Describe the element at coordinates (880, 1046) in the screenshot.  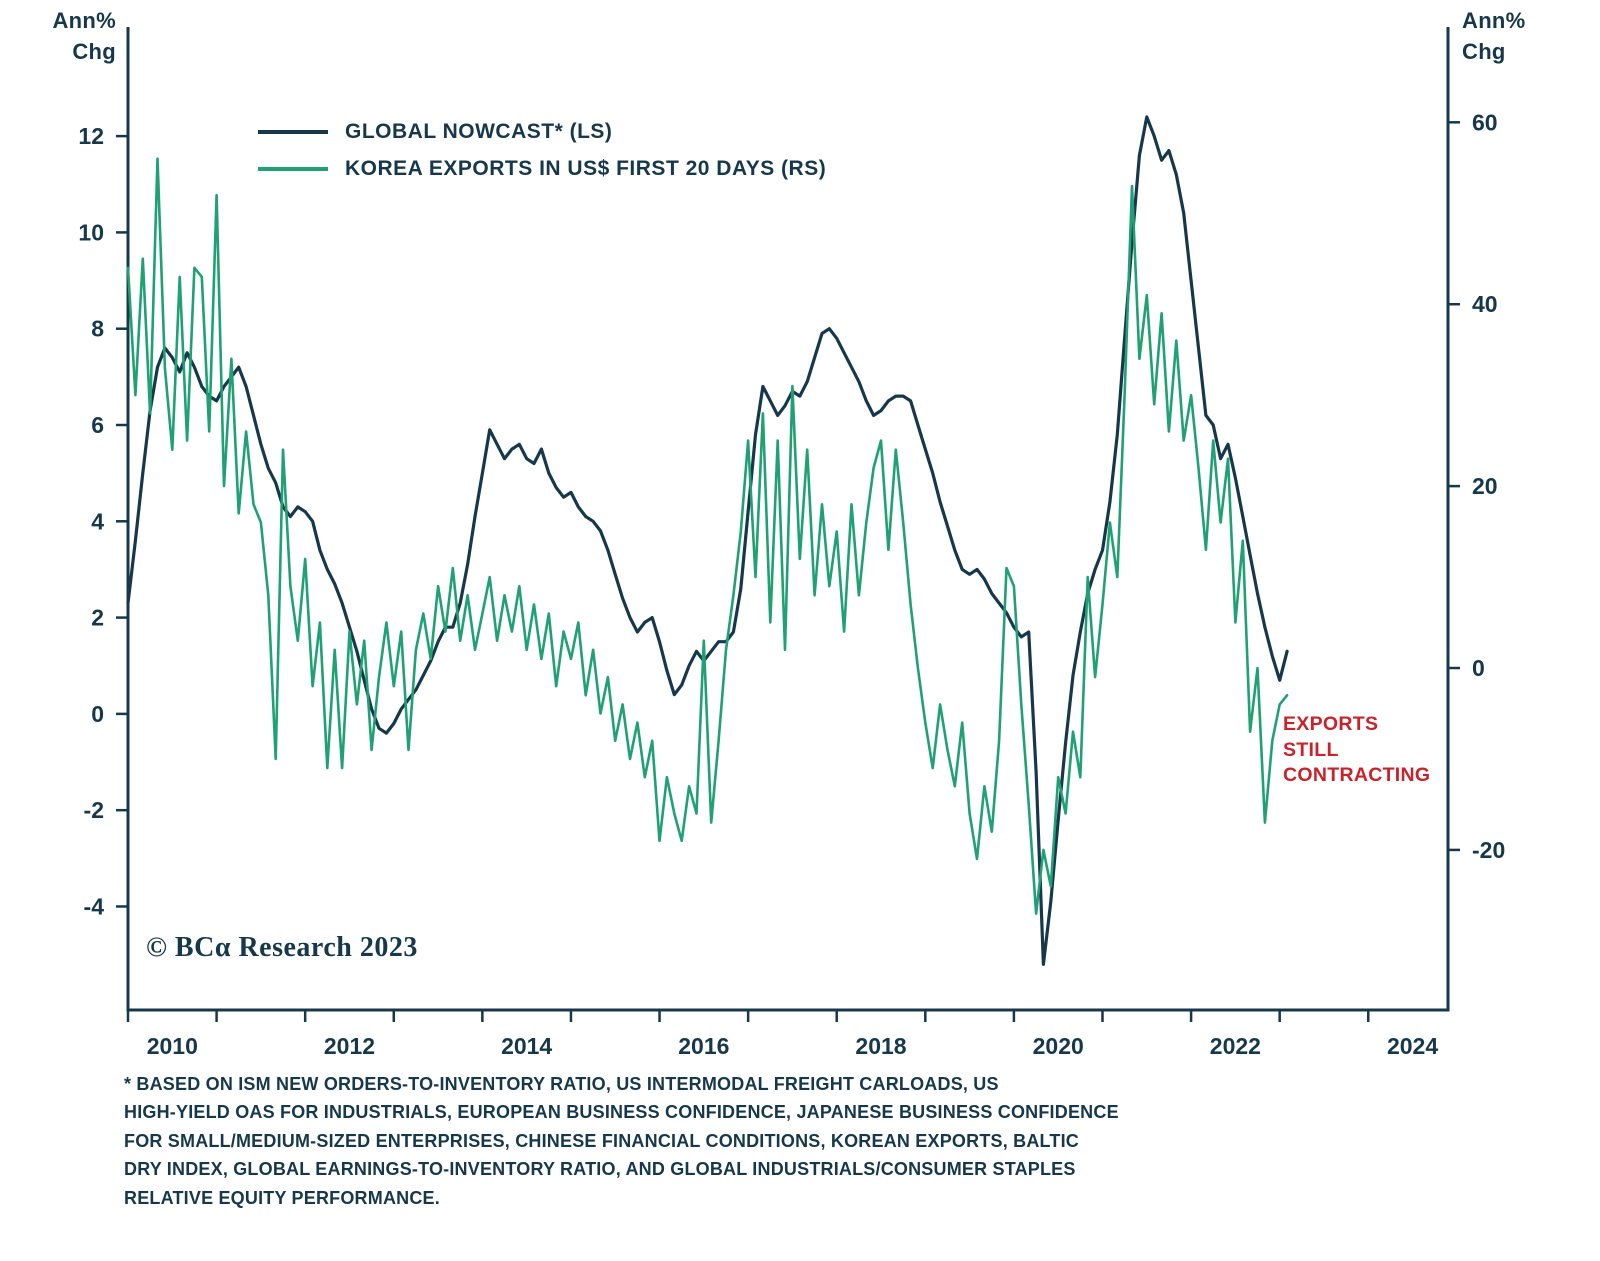
I see `x-axis-year-label: 2018` at that location.